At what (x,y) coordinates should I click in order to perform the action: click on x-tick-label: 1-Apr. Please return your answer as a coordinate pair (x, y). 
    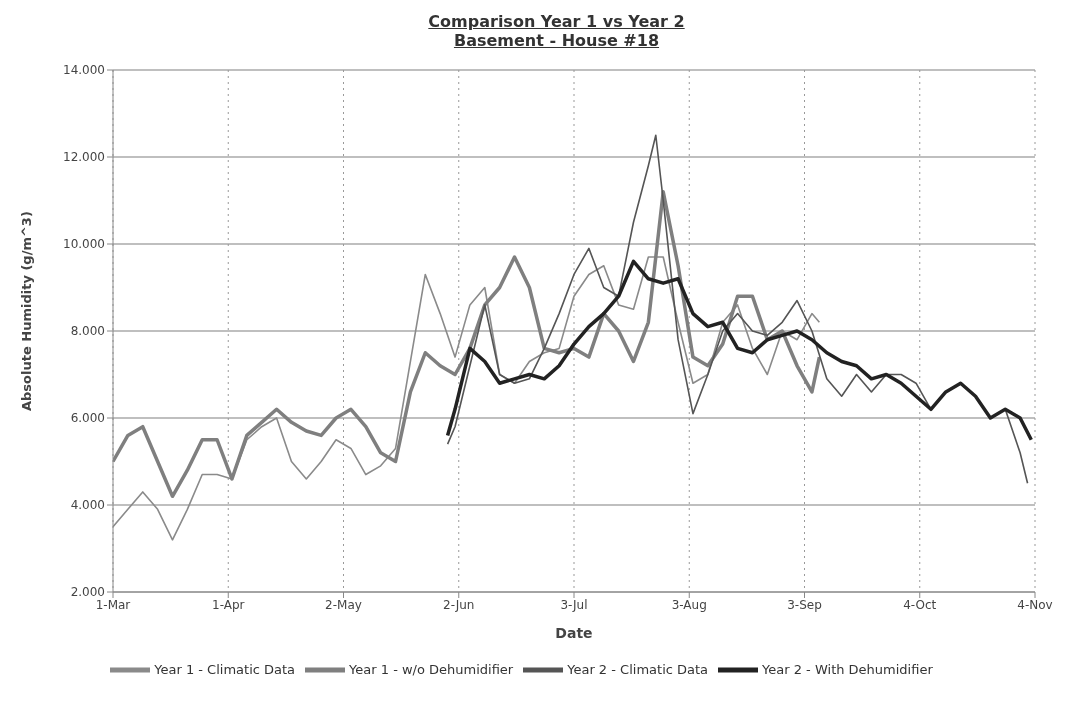
    Looking at the image, I should click on (228, 604).